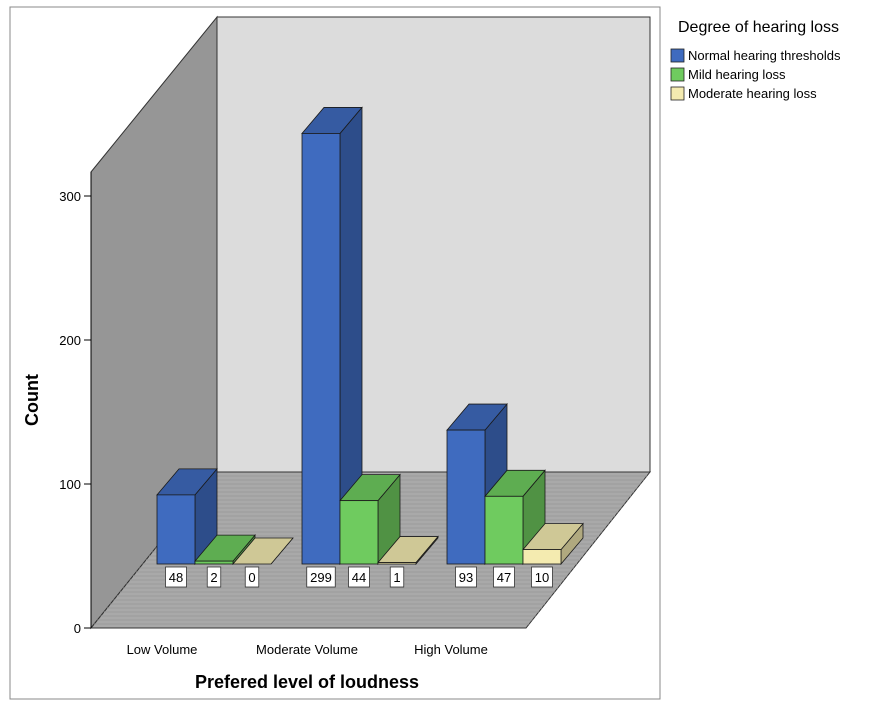 This screenshot has height=705, width=871. Describe the element at coordinates (70, 484) in the screenshot. I see `y-tick-label: 100` at that location.